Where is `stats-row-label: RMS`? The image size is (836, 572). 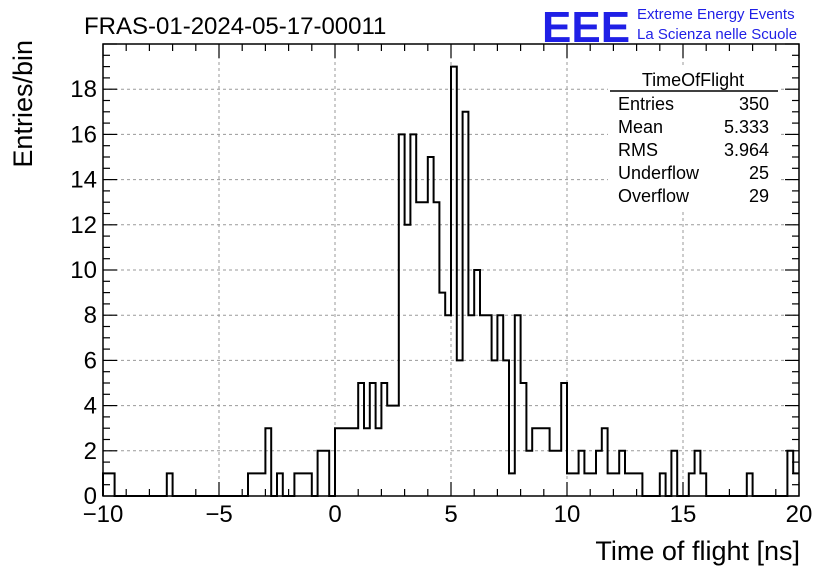
stats-row-label: RMS is located at coordinates (638, 150).